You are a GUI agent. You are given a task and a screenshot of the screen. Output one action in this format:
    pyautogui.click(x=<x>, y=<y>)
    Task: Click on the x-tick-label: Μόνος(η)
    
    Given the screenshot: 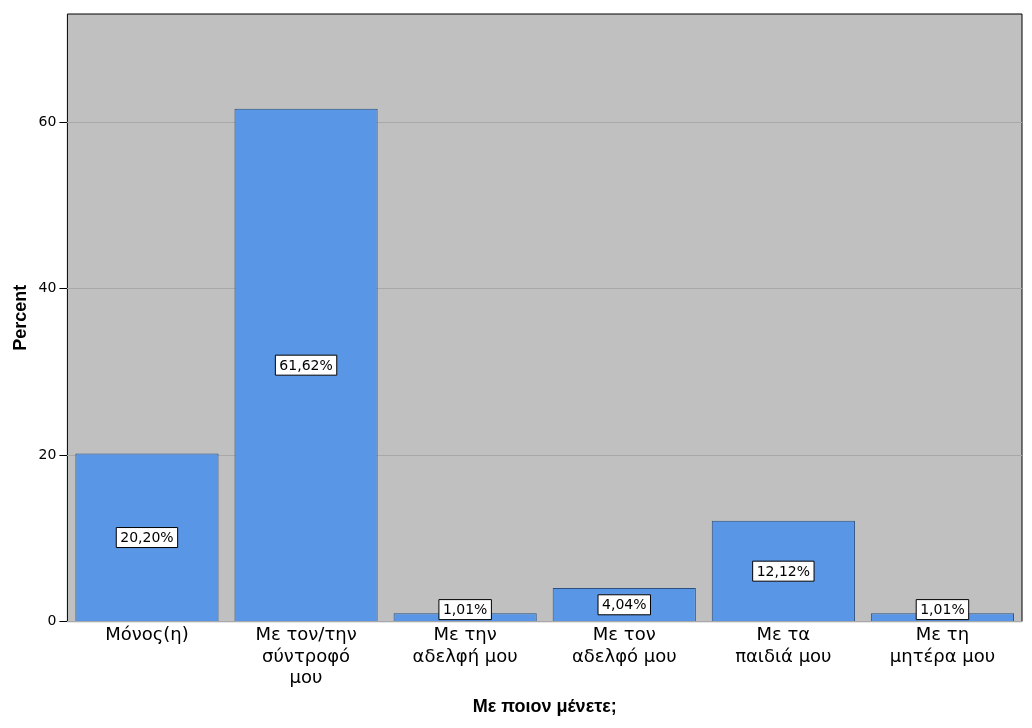 What is the action you would take?
    pyautogui.click(x=147, y=634)
    